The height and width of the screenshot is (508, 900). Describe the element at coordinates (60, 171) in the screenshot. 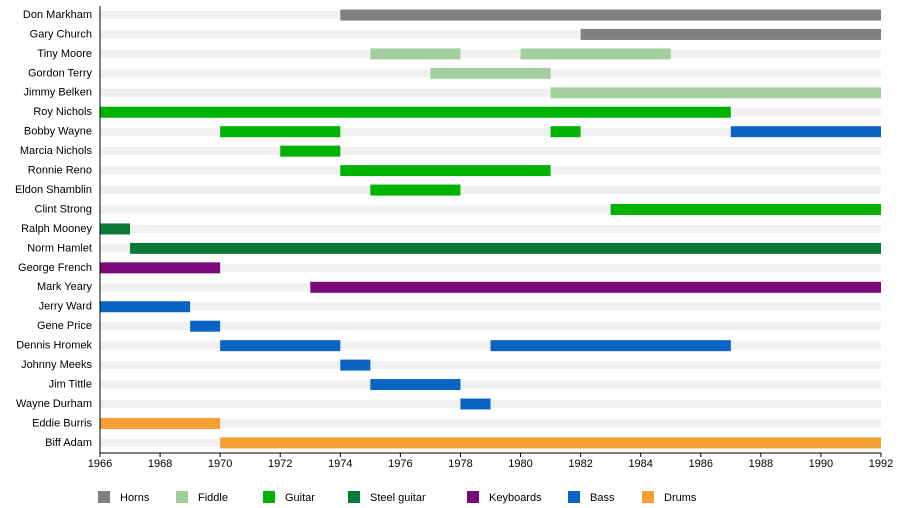

I see `y-tick-label: Ronnie Reno` at that location.